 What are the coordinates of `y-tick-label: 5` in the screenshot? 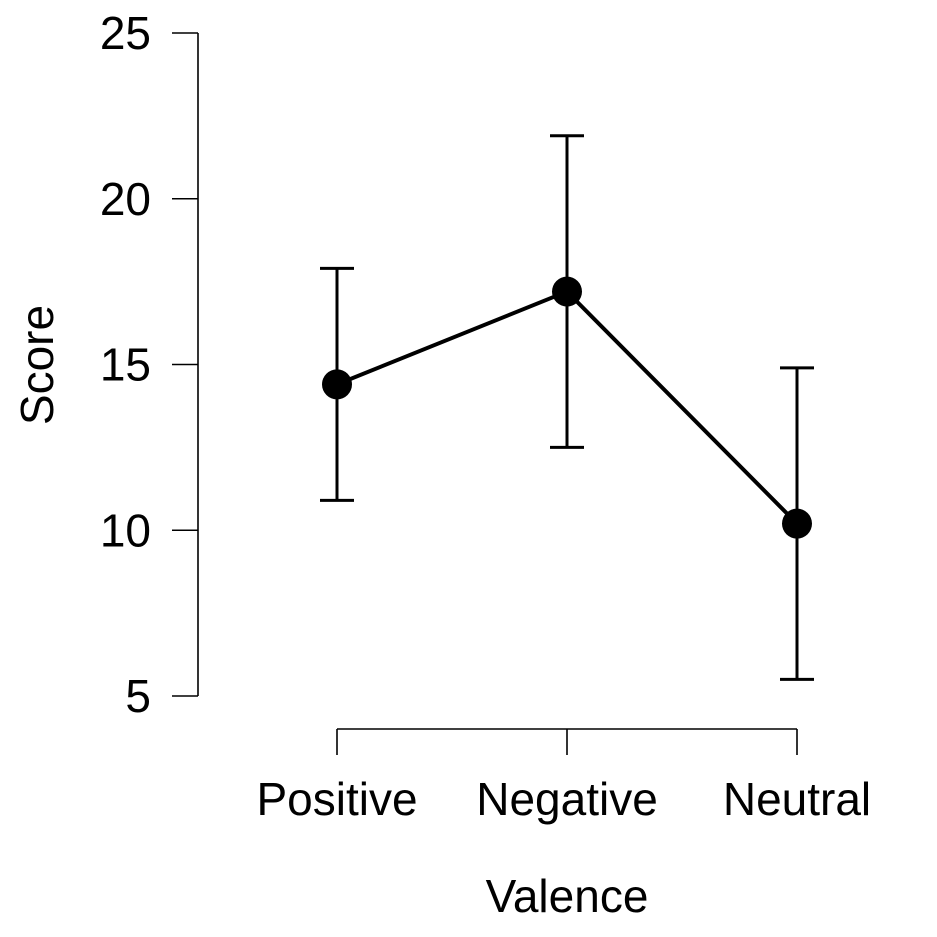 It's located at (138, 696).